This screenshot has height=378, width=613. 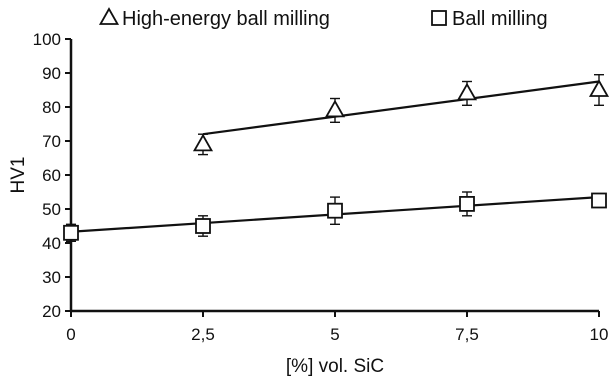 What do you see at coordinates (18, 175) in the screenshot?
I see `y-axis-title: HV1` at bounding box center [18, 175].